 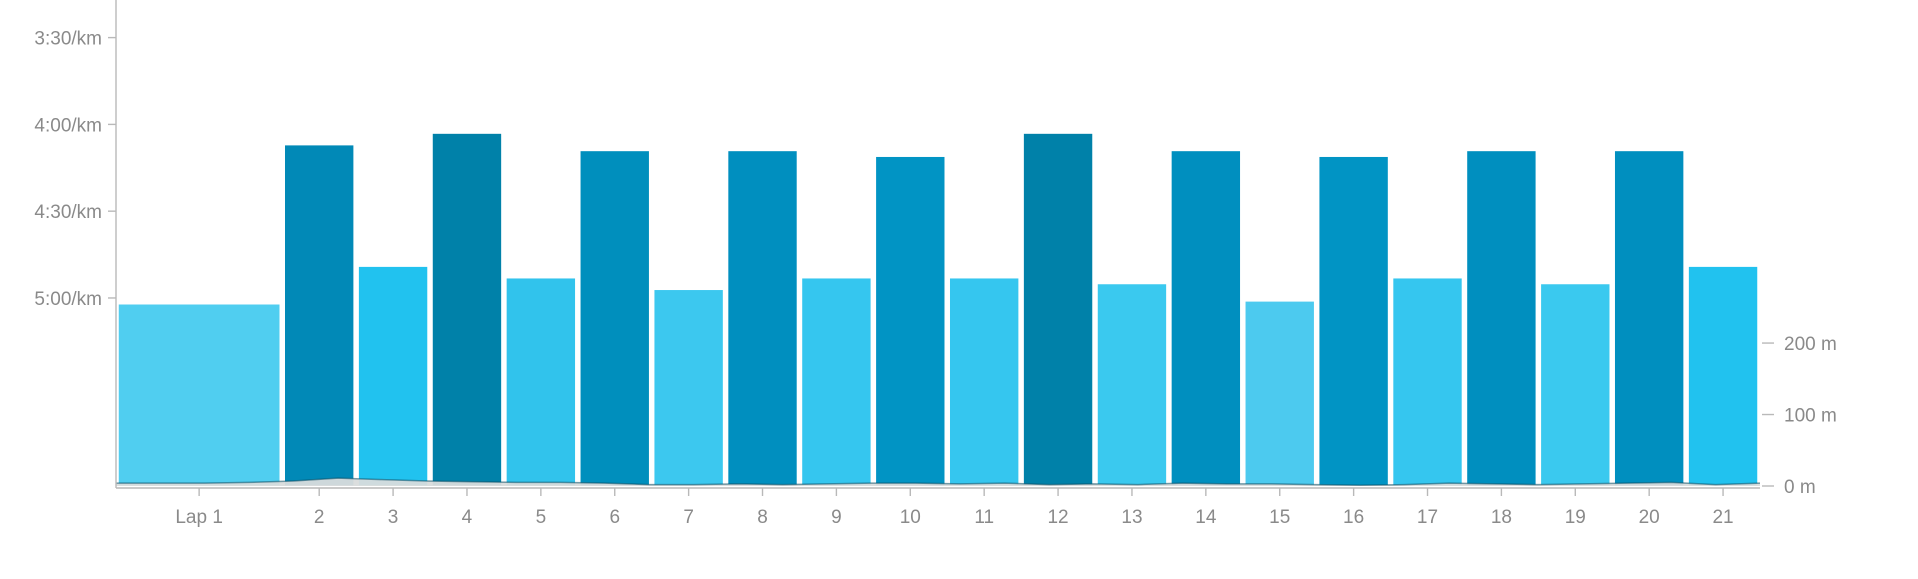 What do you see at coordinates (1131, 517) in the screenshot?
I see `x-tick-label: 13` at bounding box center [1131, 517].